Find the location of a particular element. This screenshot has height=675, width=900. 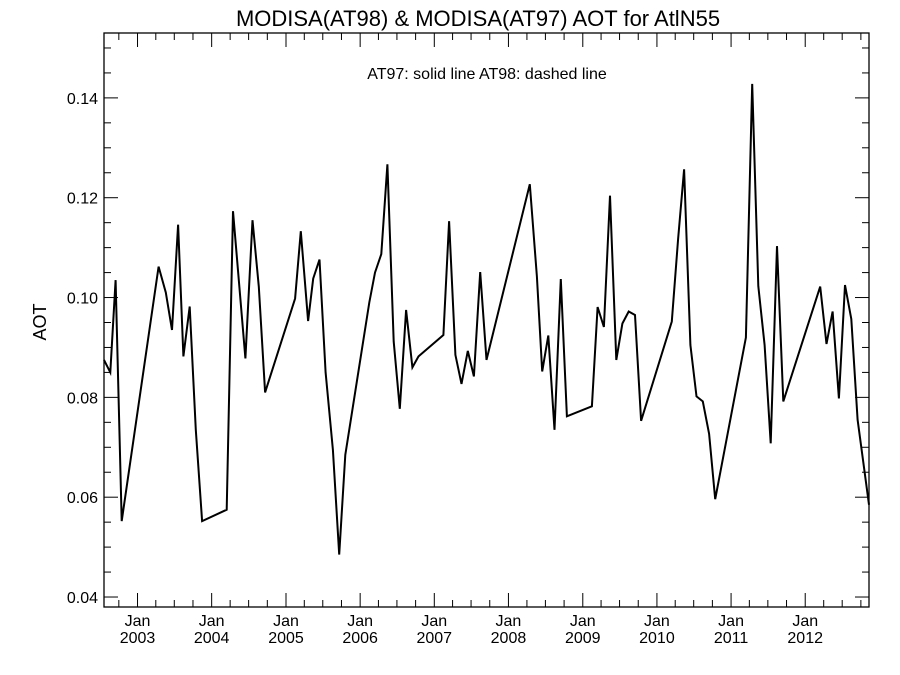

x-tick-label-year: 2005 is located at coordinates (286, 638).